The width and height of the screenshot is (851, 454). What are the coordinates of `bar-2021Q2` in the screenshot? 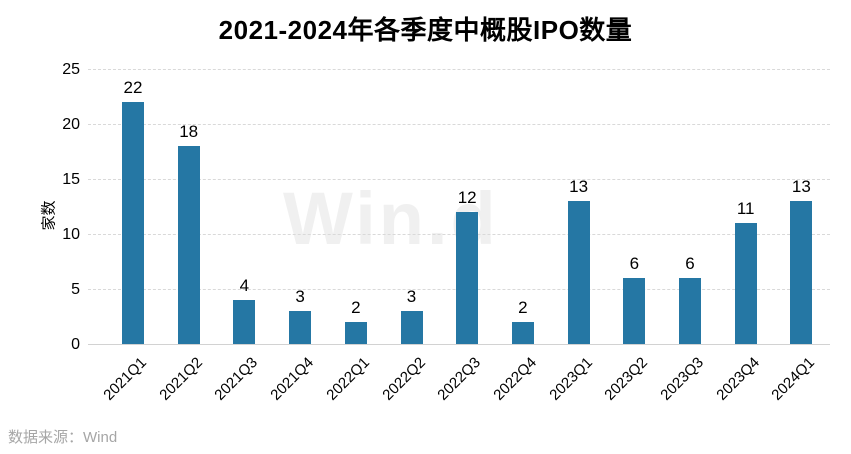 It's located at (188, 245).